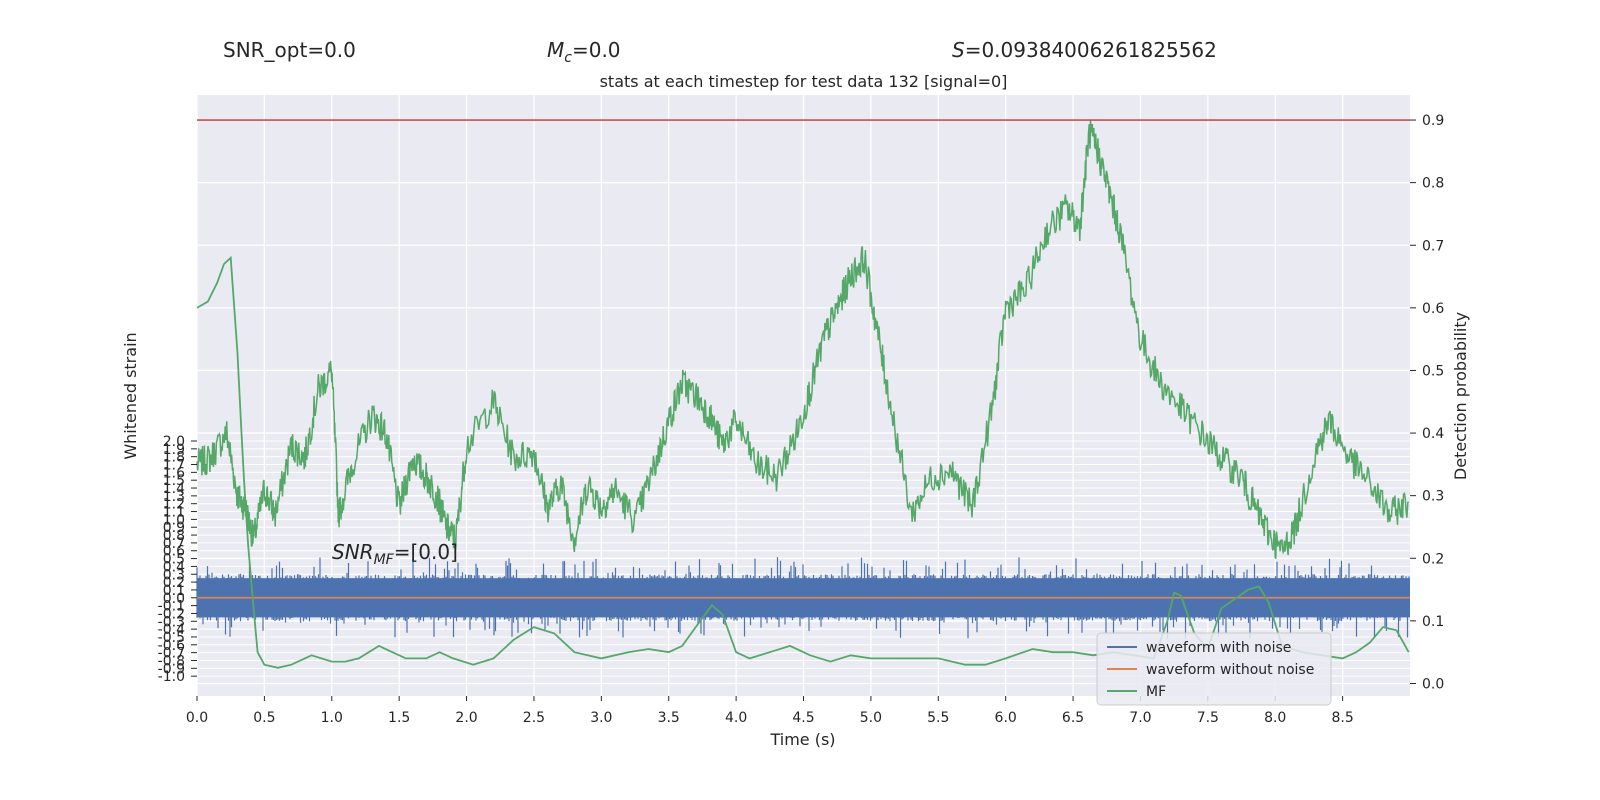 The width and height of the screenshot is (1600, 800). Describe the element at coordinates (1433, 497) in the screenshot. I see `right-tick-label: 0.3` at that location.